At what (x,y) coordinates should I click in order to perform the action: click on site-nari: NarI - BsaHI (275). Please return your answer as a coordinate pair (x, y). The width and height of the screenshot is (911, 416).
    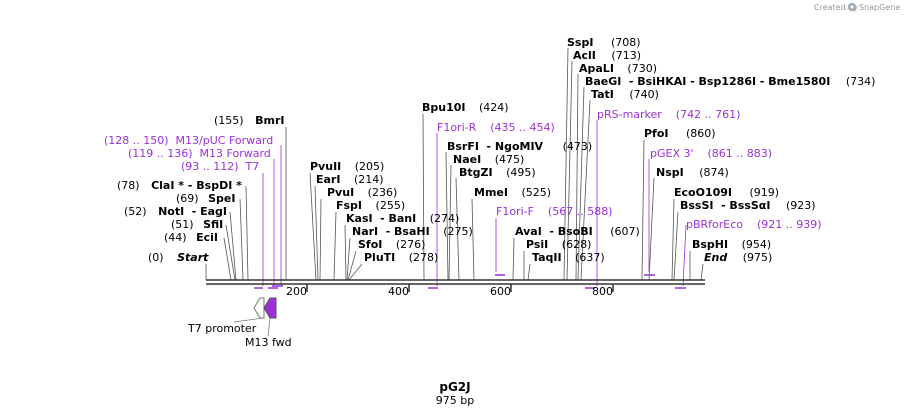
    Looking at the image, I should click on (412, 231).